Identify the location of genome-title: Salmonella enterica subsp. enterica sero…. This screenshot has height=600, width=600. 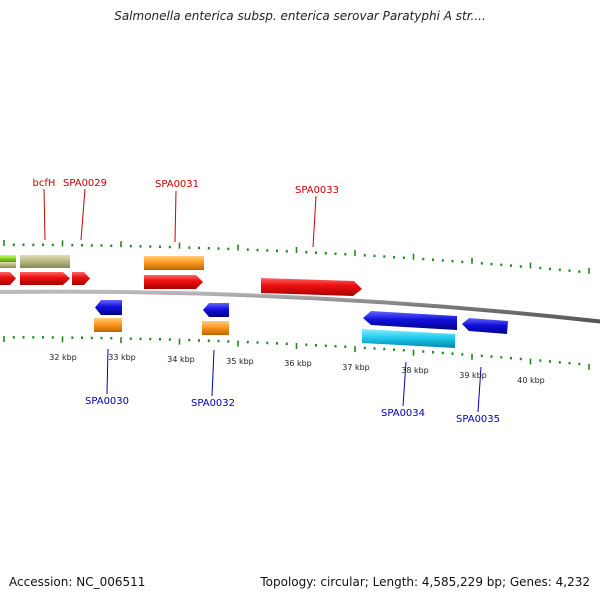
(300, 16).